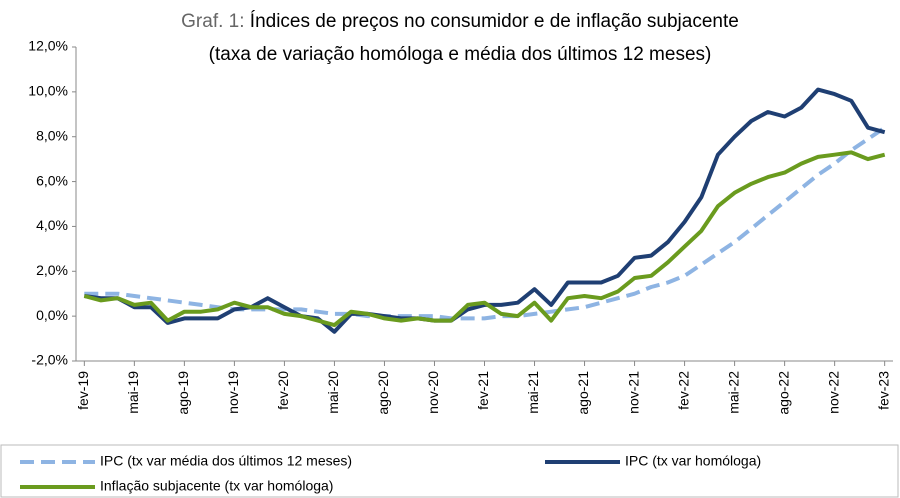  Describe the element at coordinates (783, 393) in the screenshot. I see `x-tick-label: ago-22` at that location.